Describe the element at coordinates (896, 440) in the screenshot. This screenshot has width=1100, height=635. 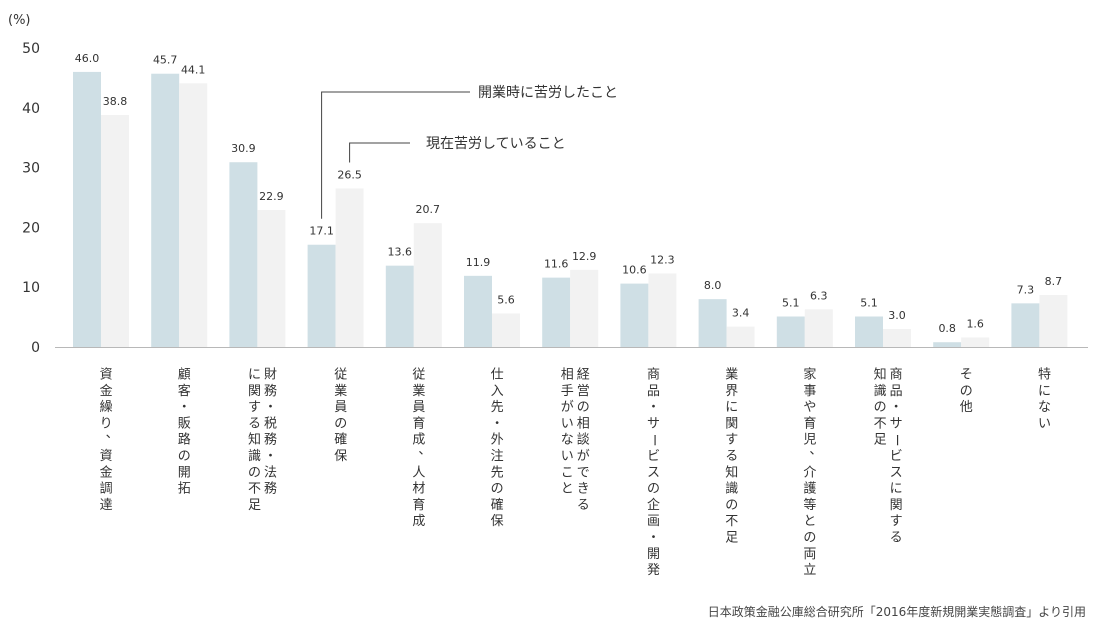
I see `category-label-char: ー` at that location.